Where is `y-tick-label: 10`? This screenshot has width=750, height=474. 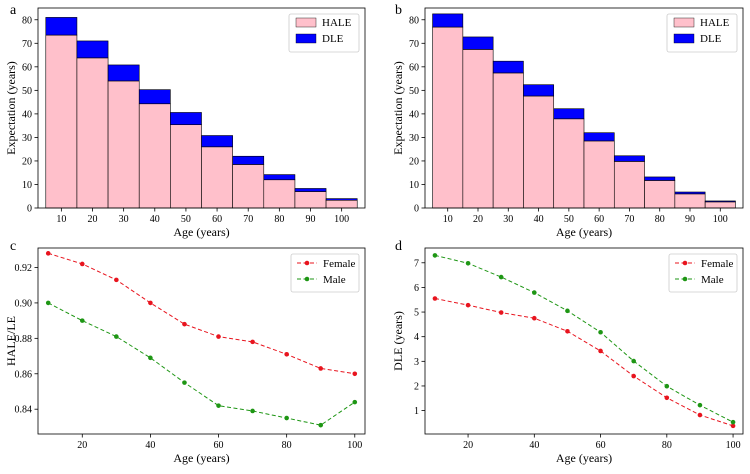
y-tick-label: 10 is located at coordinates (27, 185).